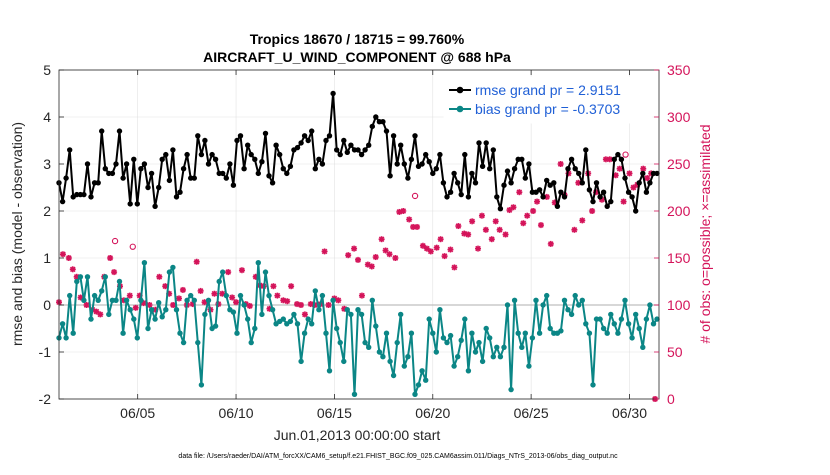  What do you see at coordinates (415, 196) in the screenshot?
I see `obs-possible-marker` at bounding box center [415, 196].